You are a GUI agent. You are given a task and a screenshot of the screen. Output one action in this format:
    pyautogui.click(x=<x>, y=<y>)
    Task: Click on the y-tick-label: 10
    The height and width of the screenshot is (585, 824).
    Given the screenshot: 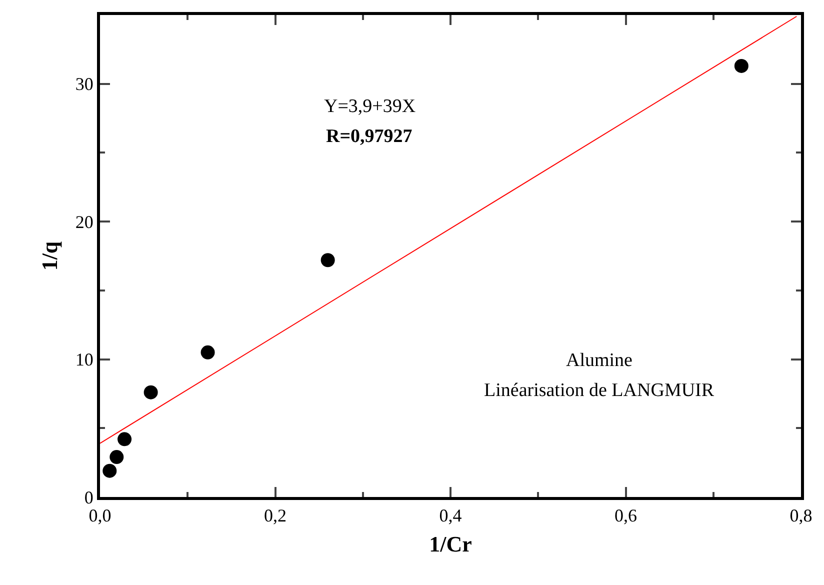 What is the action you would take?
    pyautogui.click(x=84, y=360)
    